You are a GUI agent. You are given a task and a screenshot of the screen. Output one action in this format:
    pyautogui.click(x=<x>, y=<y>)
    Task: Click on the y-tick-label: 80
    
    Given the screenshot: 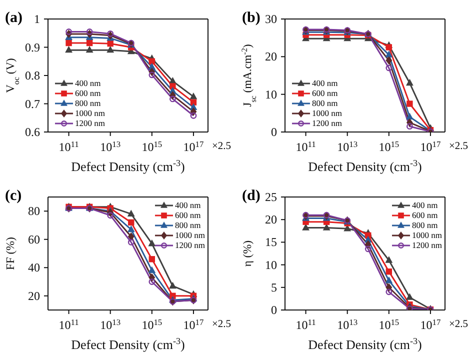 What is the action you would take?
    pyautogui.click(x=34, y=211)
    